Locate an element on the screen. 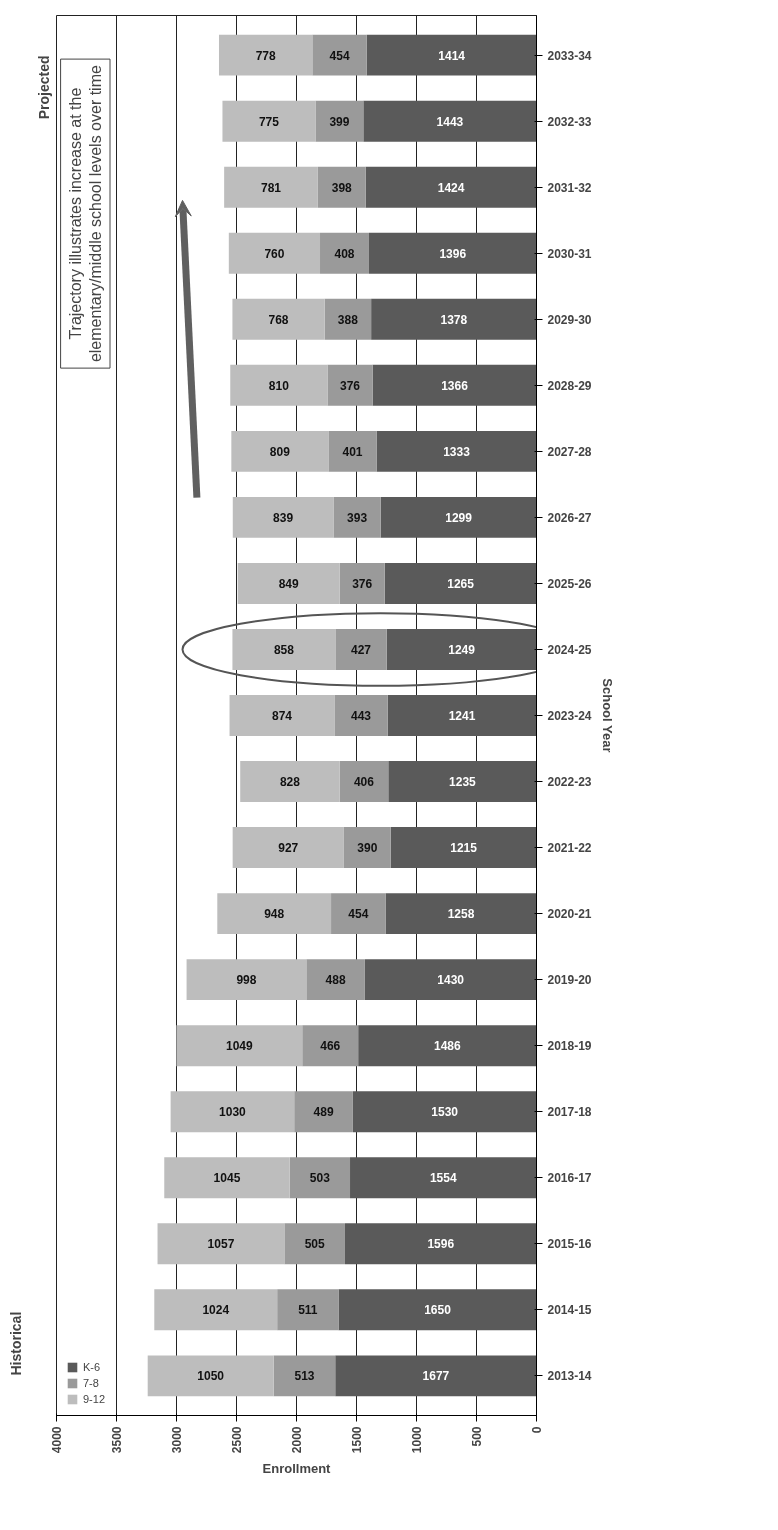  y-tick-label: 2019-20 is located at coordinates (569, 980).